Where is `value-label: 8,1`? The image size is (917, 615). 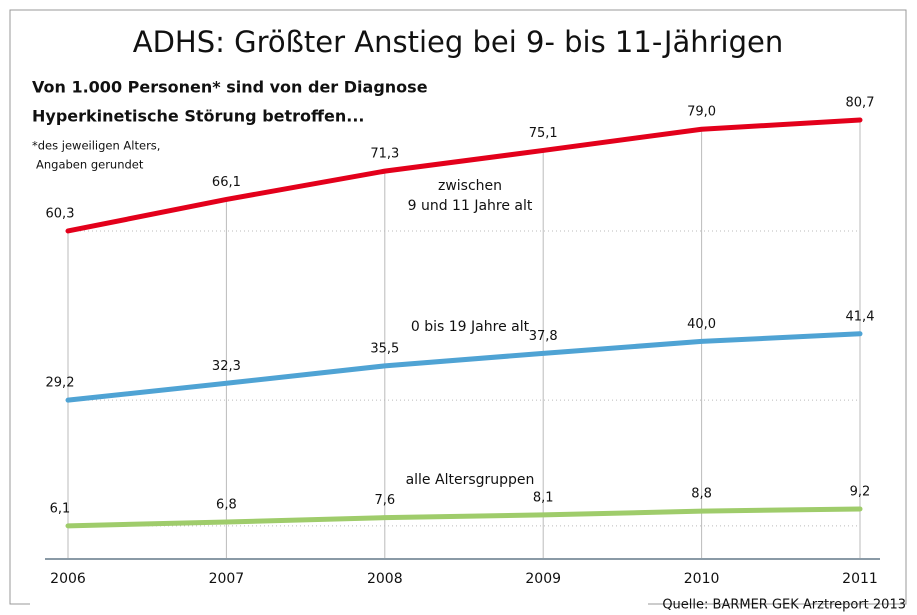 value-label: 8,1 is located at coordinates (543, 497).